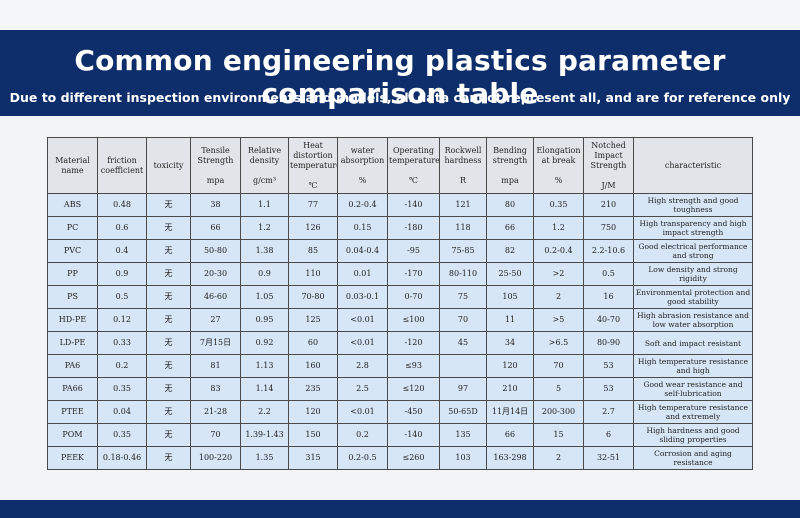 This screenshot has width=800, height=518. I want to click on column-header: Heat distortion temperature ℃, so click(313, 165).